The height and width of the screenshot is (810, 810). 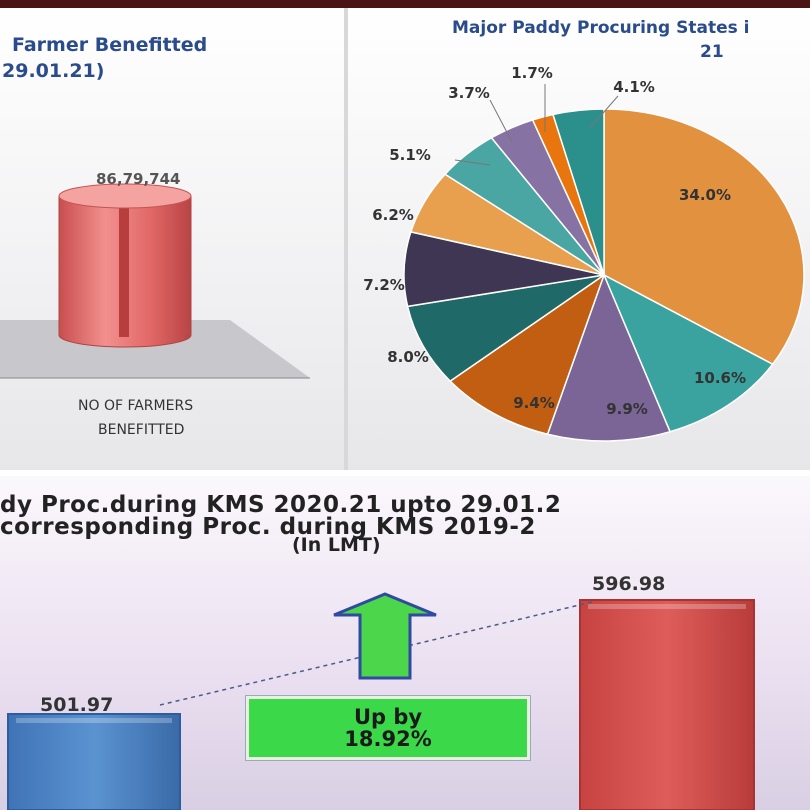 I want to click on farmers-title: Farmer Benefitted, so click(x=110, y=45).